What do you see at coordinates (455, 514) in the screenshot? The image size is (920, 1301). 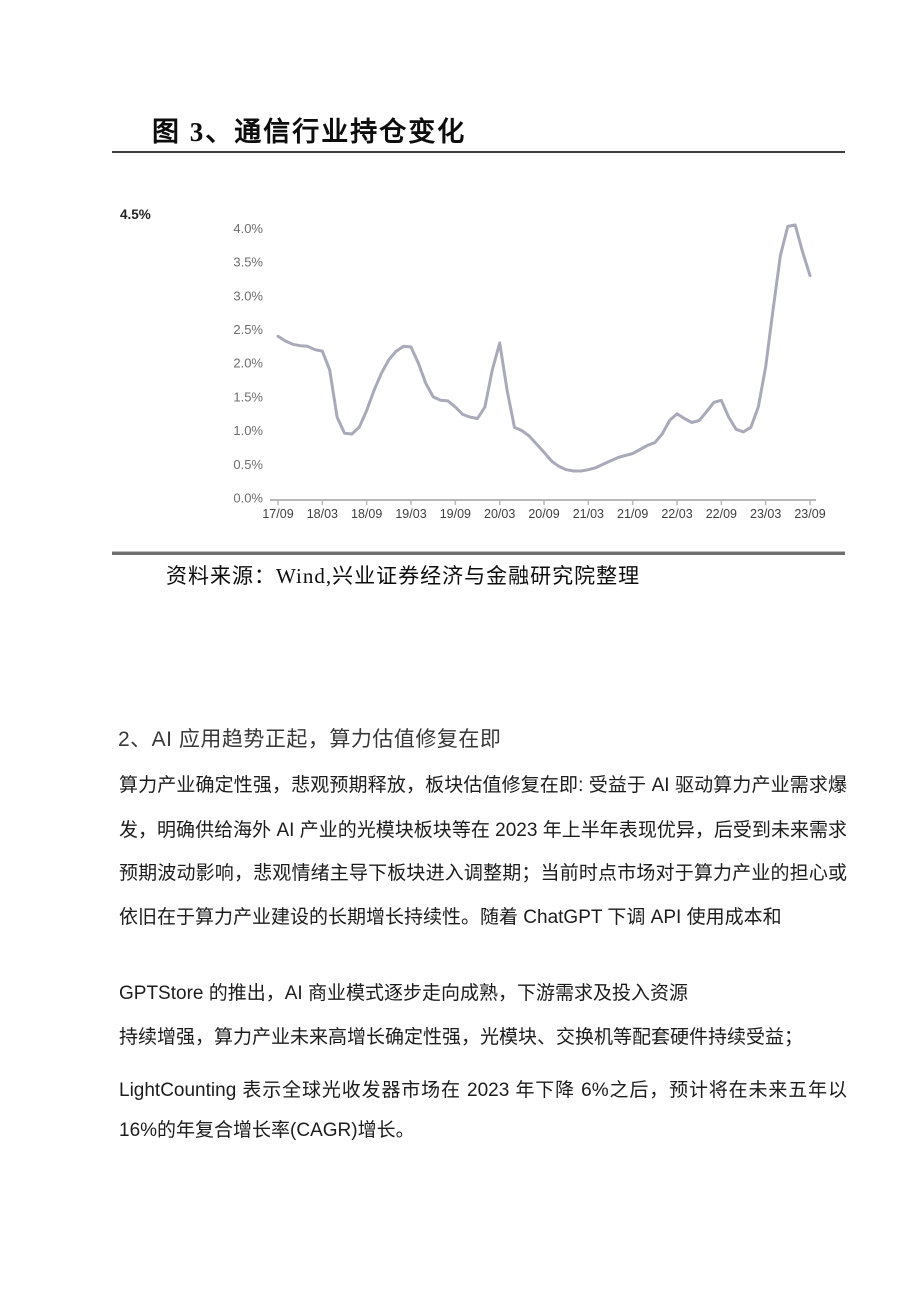 I see `x-axis-tick-label: 19/09` at bounding box center [455, 514].